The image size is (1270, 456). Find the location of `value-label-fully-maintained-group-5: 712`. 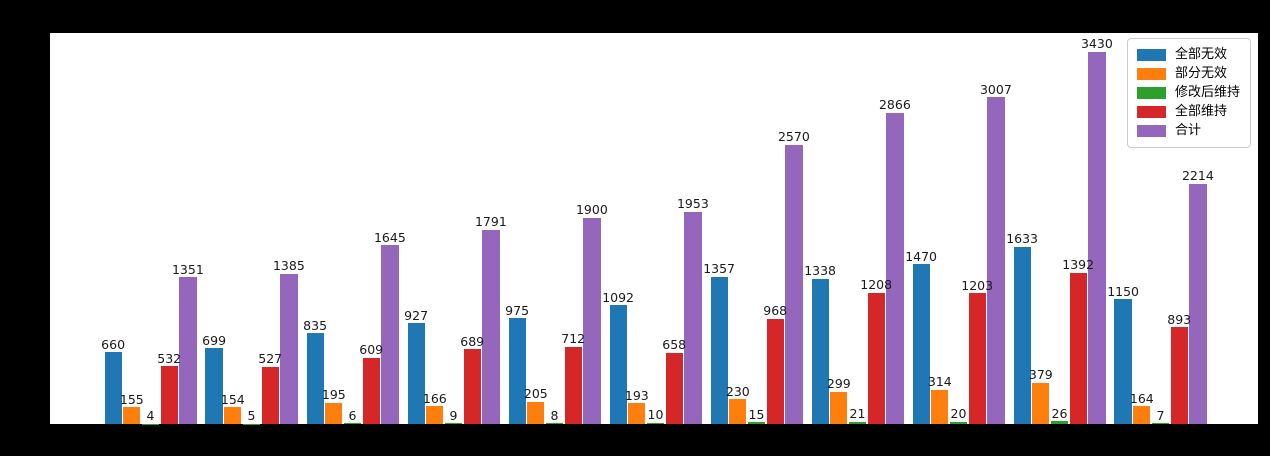

value-label-fully-maintained-group-5: 712 is located at coordinates (573, 339).